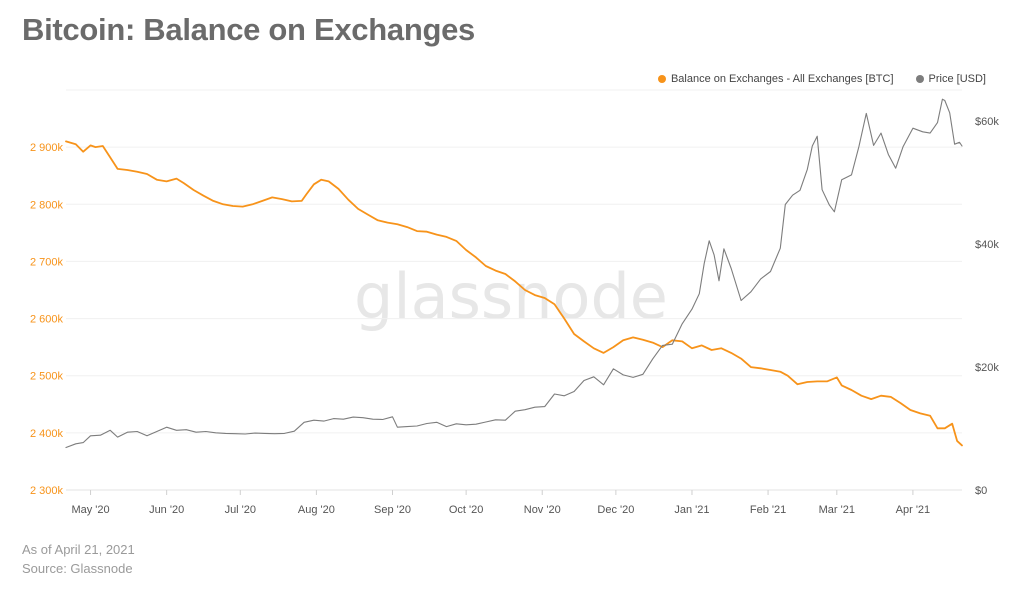 This screenshot has width=1024, height=597. What do you see at coordinates (691, 510) in the screenshot?
I see `x-tick-label: Jan '21` at bounding box center [691, 510].